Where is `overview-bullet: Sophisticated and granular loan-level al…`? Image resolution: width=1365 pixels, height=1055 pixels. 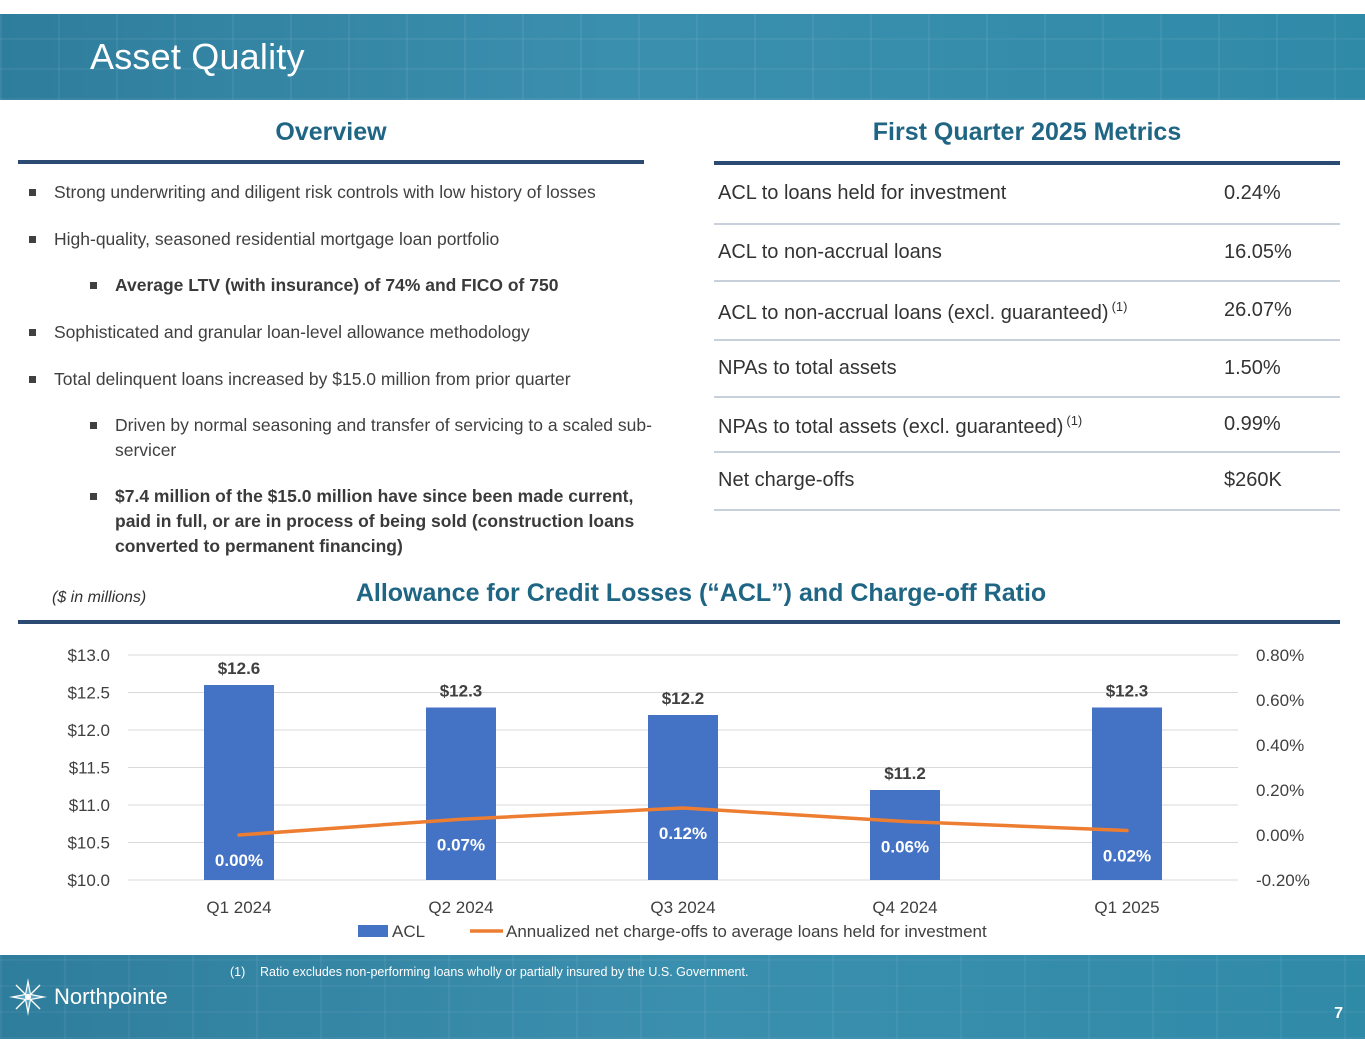 overview-bullet: Sophisticated and granular loan-level al… is located at coordinates (341, 332).